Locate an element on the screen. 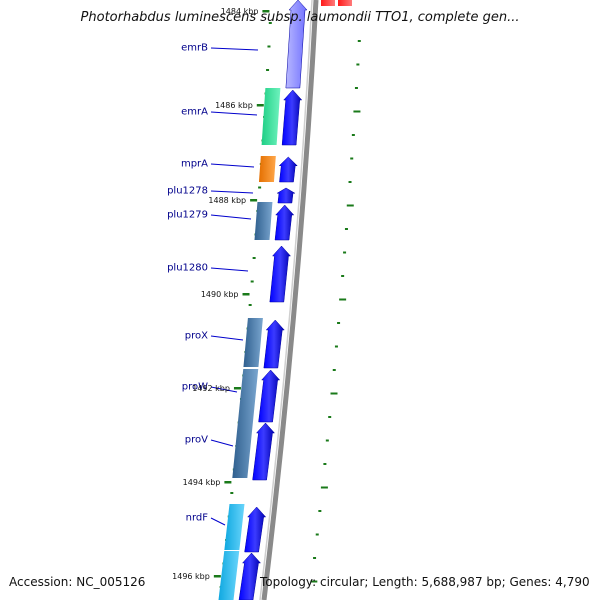 The width and height of the screenshot is (600, 600). genome-backbone is located at coordinates (290, 300).